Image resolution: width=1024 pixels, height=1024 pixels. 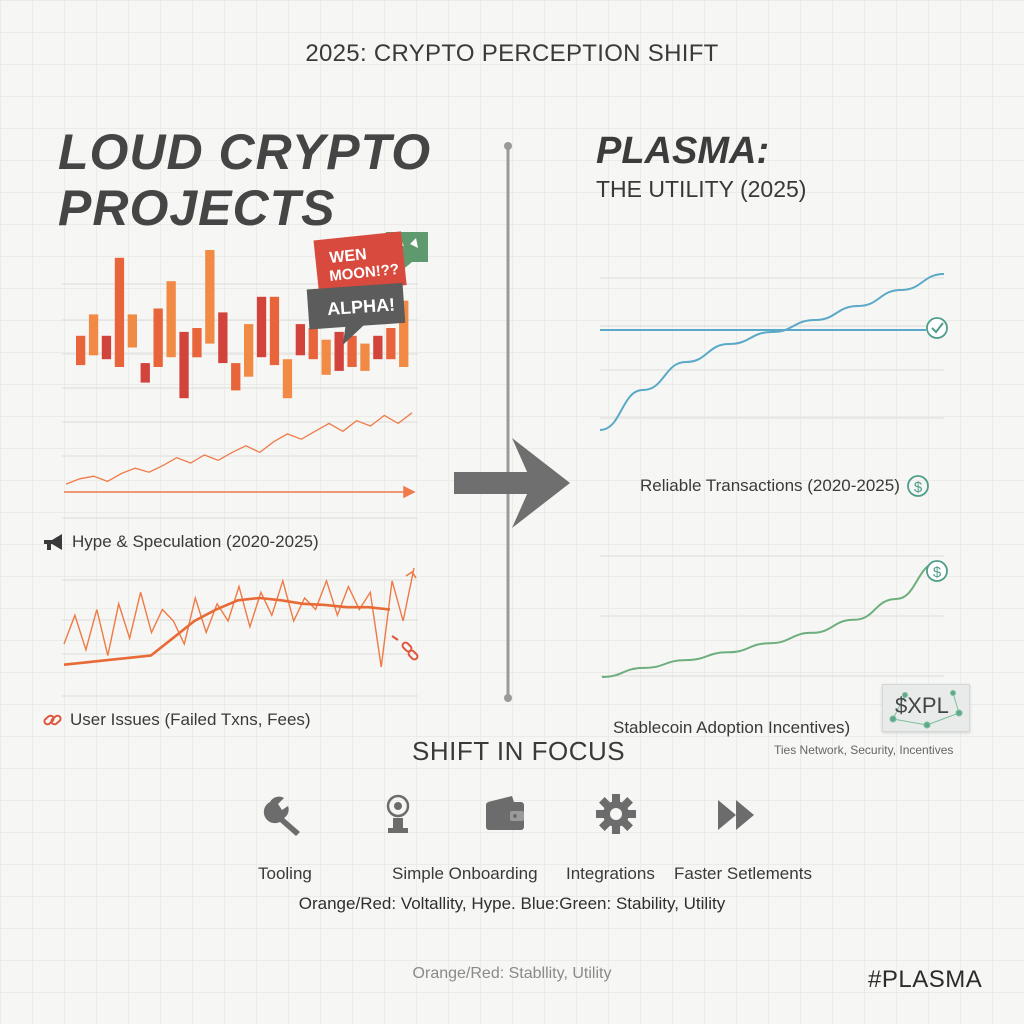 I want to click on gear-icon, so click(x=616, y=814).